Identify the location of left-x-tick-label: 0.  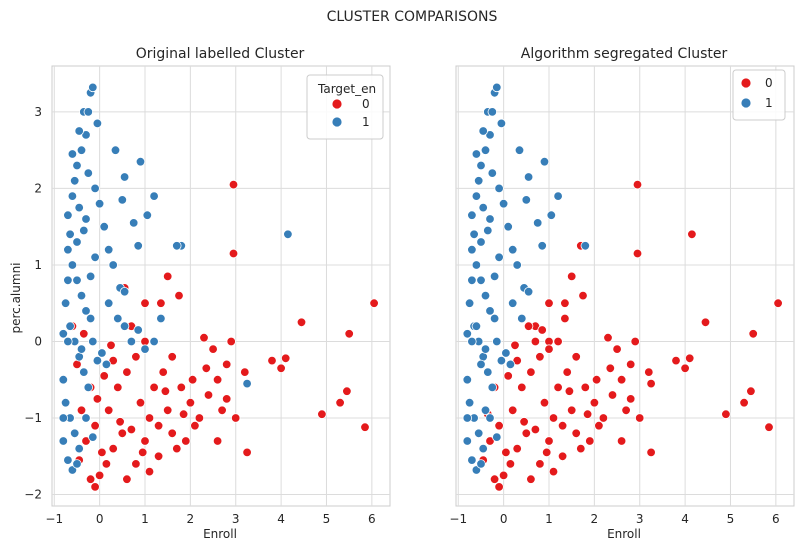
(100, 519).